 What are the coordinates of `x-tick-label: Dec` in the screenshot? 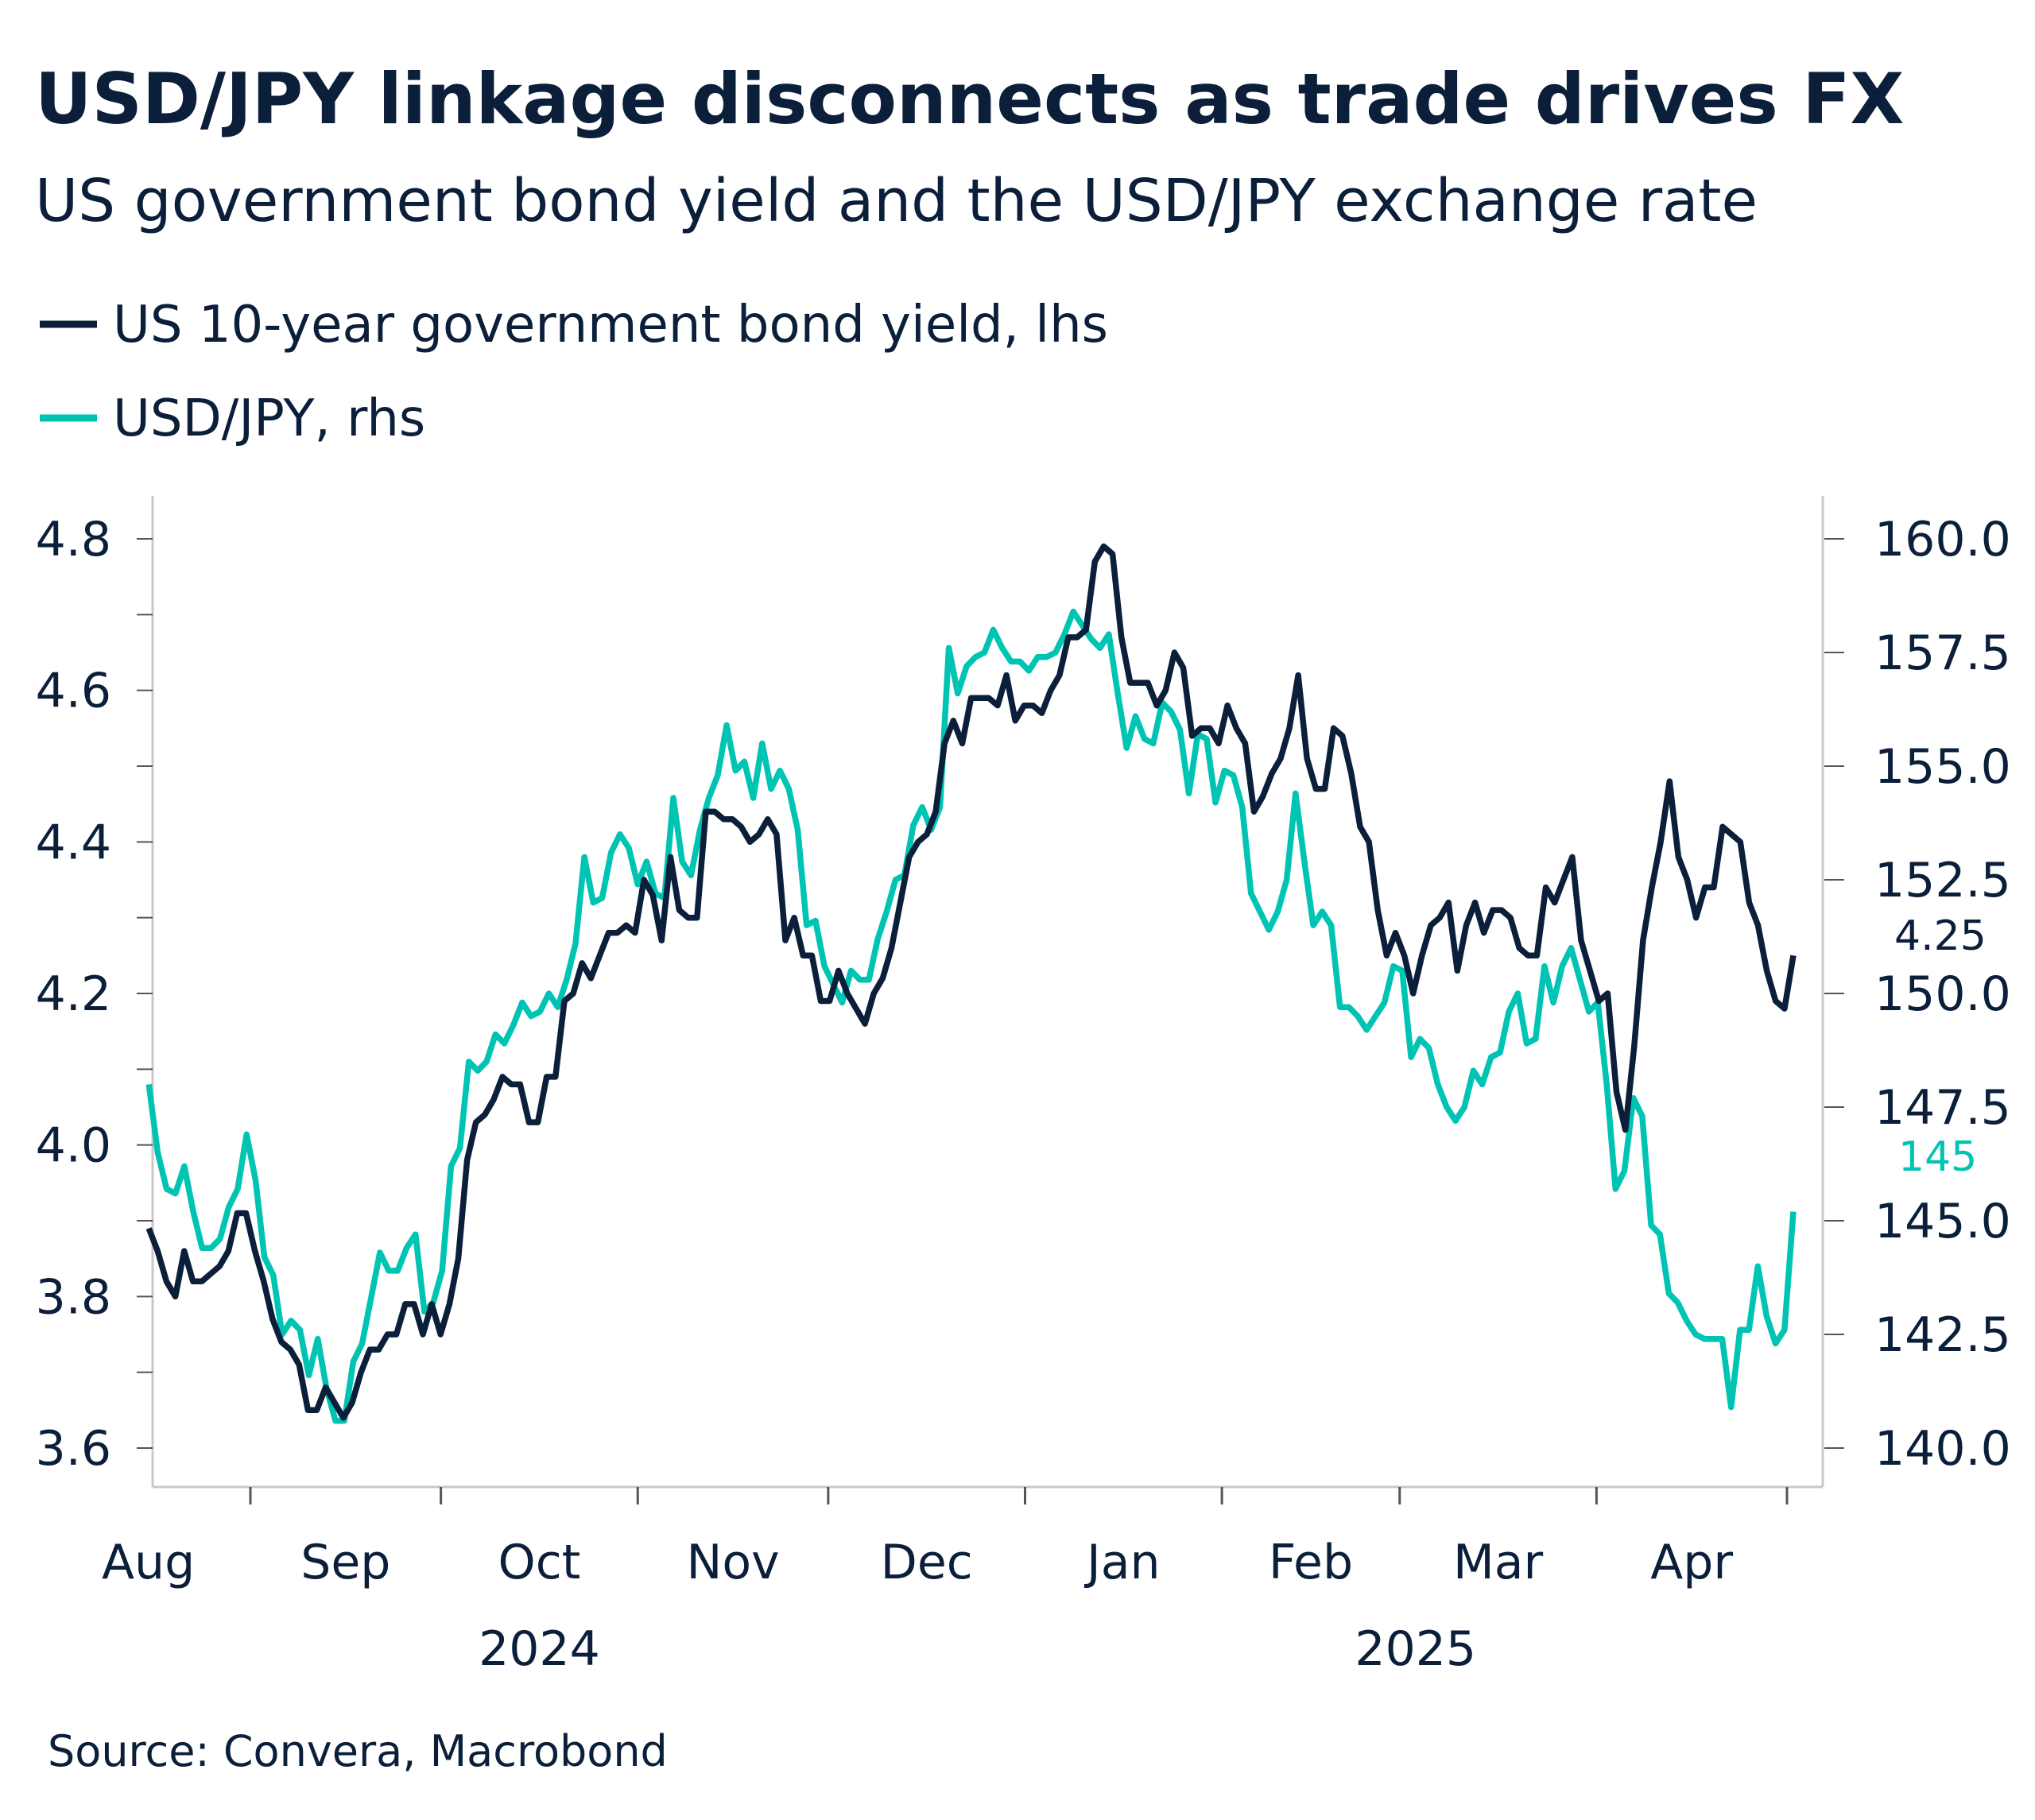 It's located at (927, 1562).